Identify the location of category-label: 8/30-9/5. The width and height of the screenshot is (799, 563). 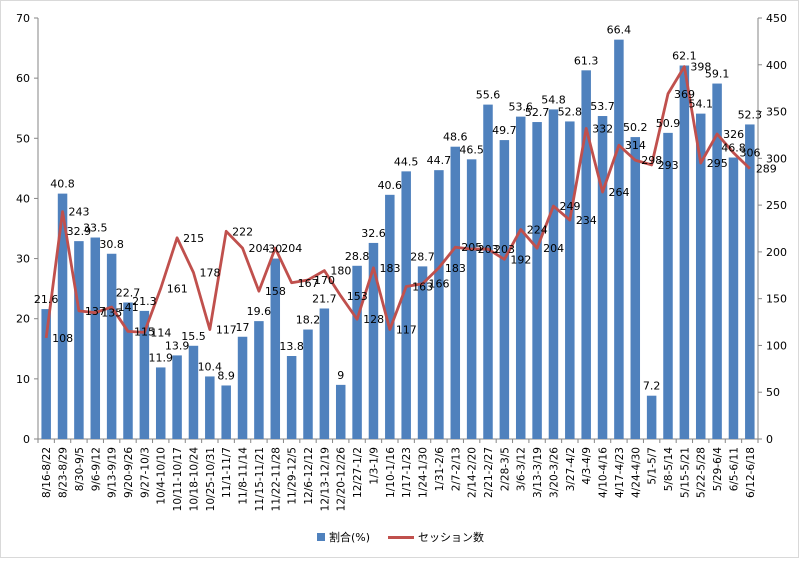
(80, 469).